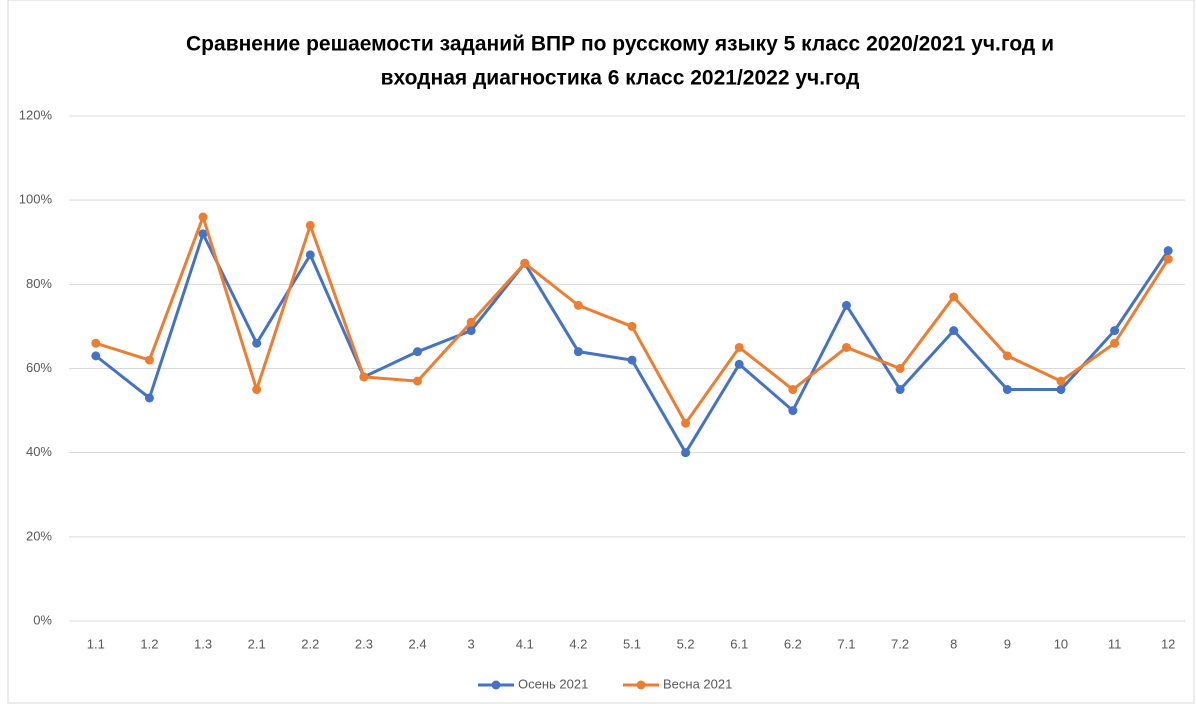  I want to click on y-tick-label: 60%, so click(39, 367).